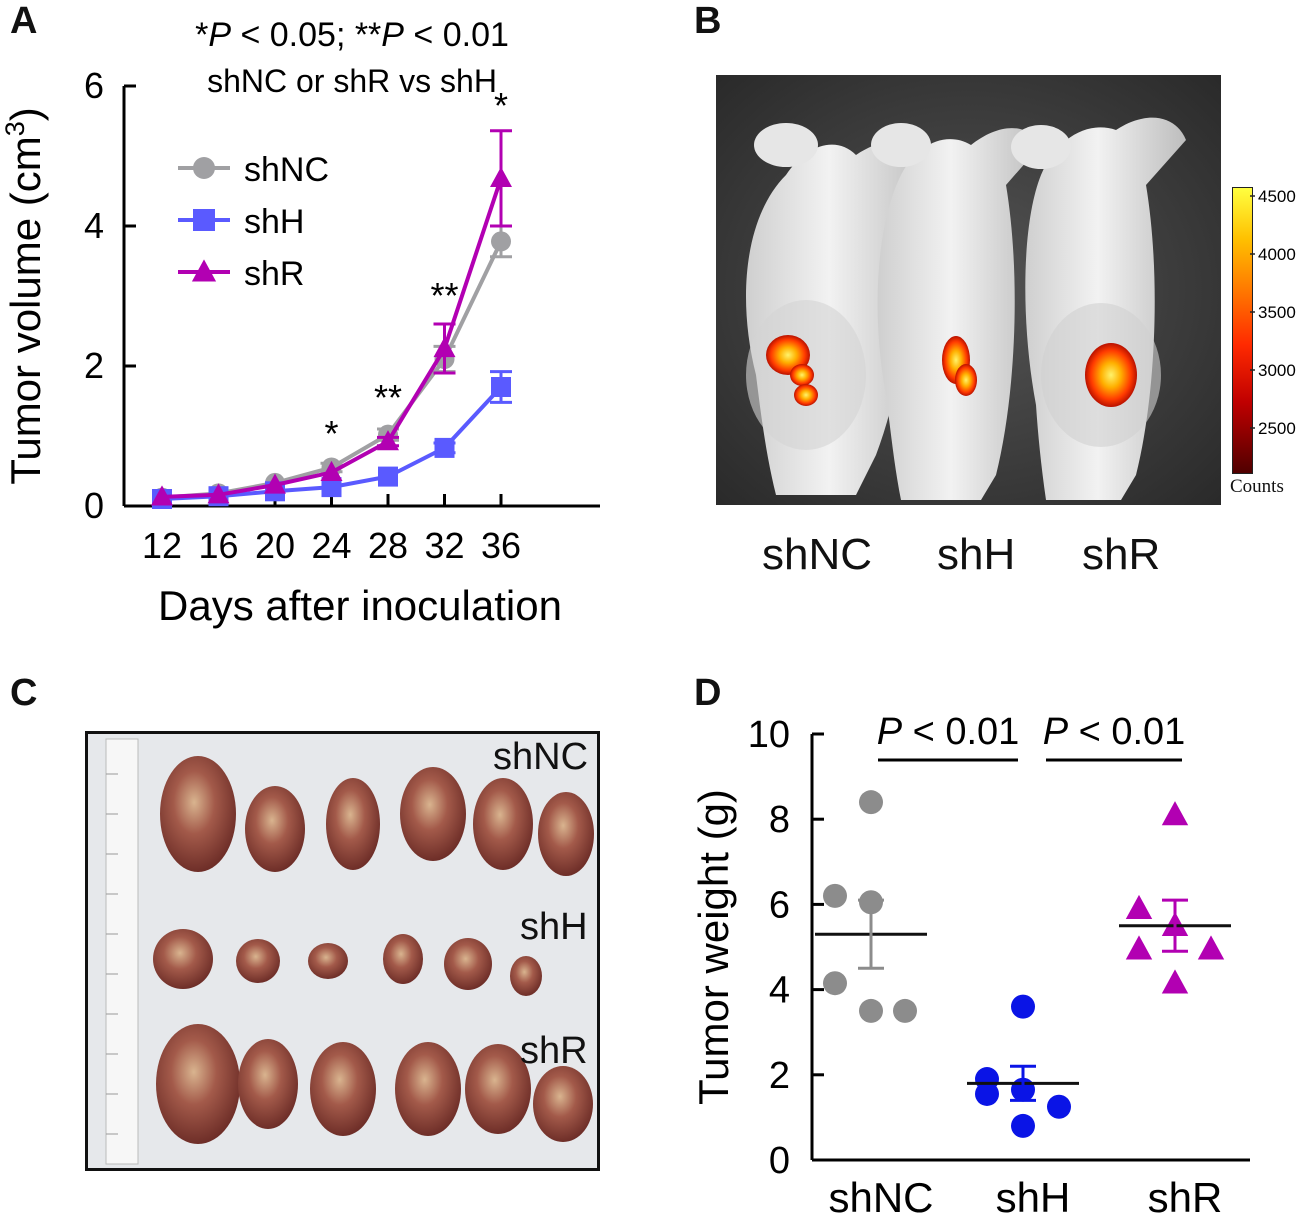 The width and height of the screenshot is (1310, 1217). What do you see at coordinates (347, 962) in the screenshot?
I see `tumor-row-shh` at bounding box center [347, 962].